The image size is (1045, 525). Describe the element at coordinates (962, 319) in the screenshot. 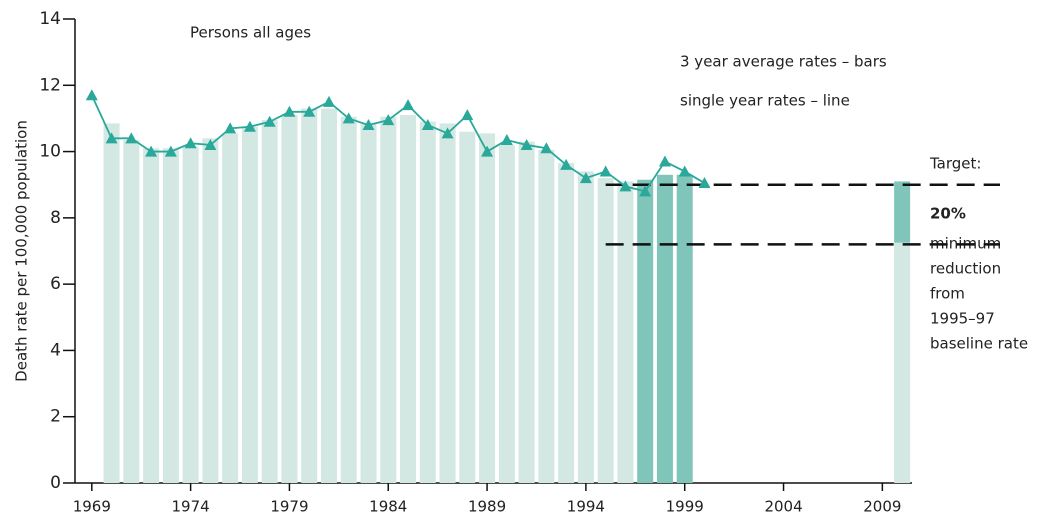

I see `target-note-line: 1995–97` at that location.